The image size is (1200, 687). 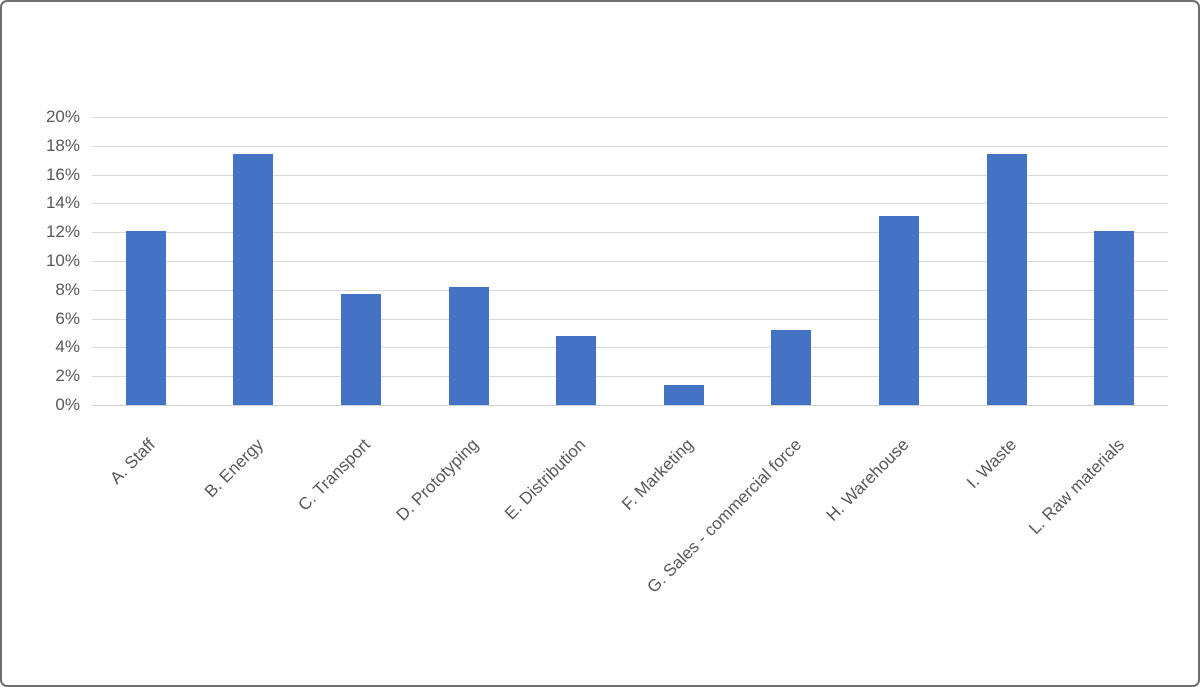 I want to click on x-axis-category-label: I. Waste, so click(x=991, y=464).